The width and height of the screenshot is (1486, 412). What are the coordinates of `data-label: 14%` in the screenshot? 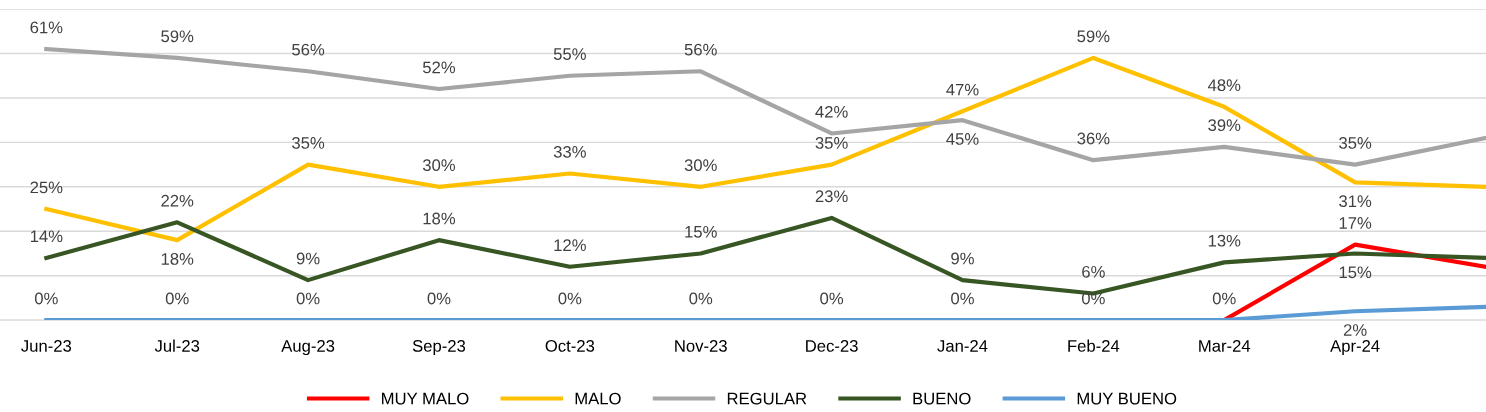 It's located at (46, 236).